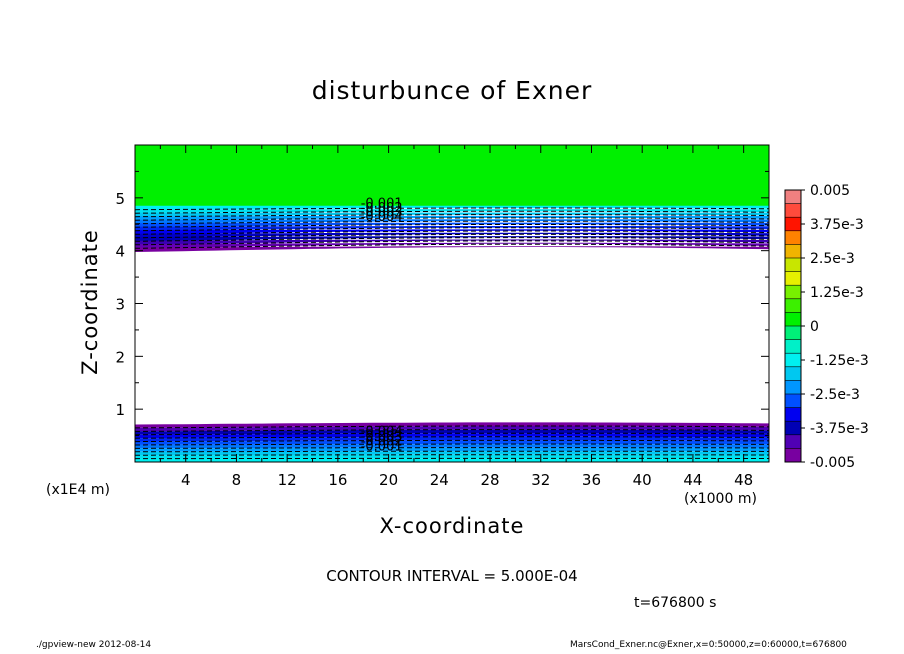 The image size is (904, 654). I want to click on x-axis-unit: (x1000 m), so click(720, 499).